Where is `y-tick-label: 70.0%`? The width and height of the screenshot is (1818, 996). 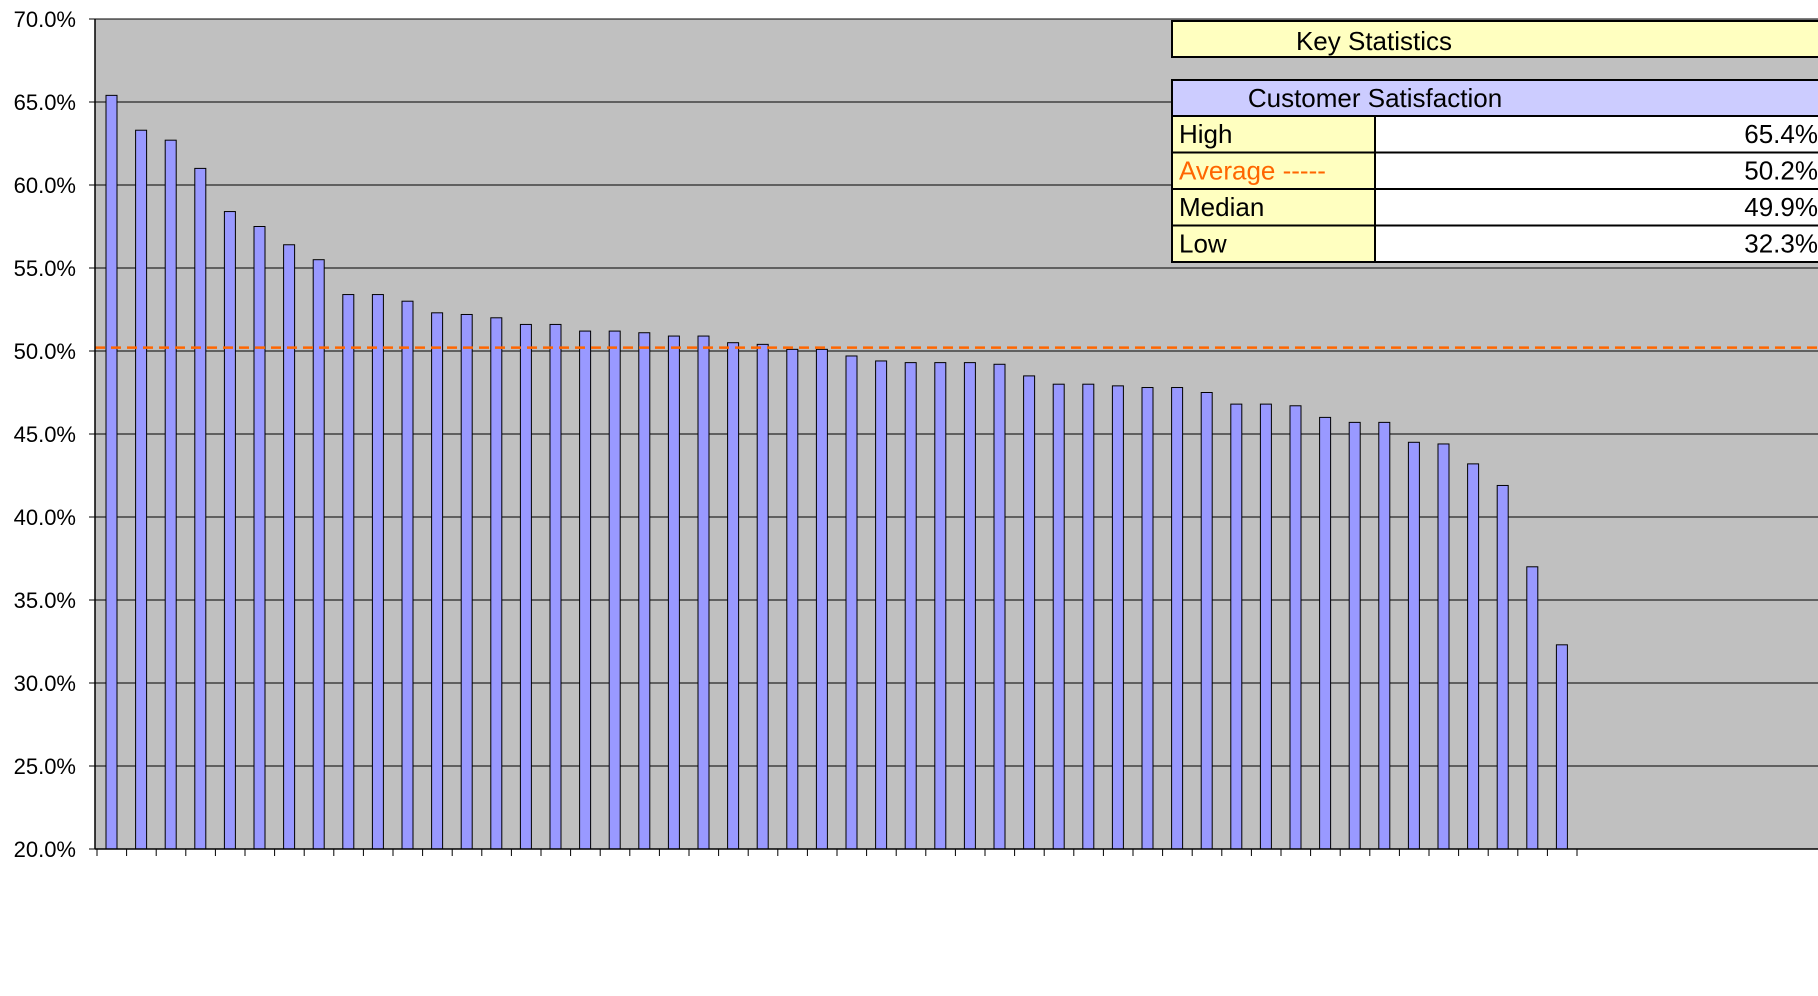 y-tick-label: 70.0% is located at coordinates (45, 19).